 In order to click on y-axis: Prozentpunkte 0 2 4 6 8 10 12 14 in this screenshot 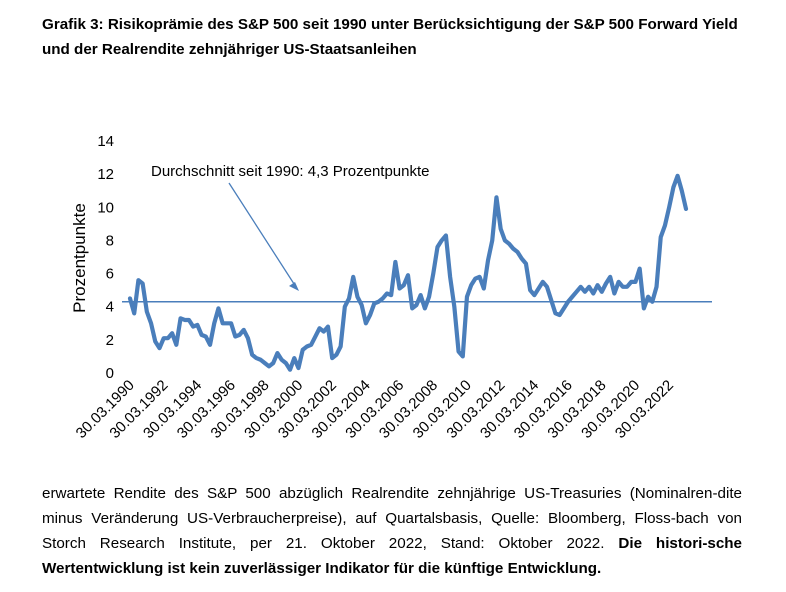, I will do `click(92, 257)`.